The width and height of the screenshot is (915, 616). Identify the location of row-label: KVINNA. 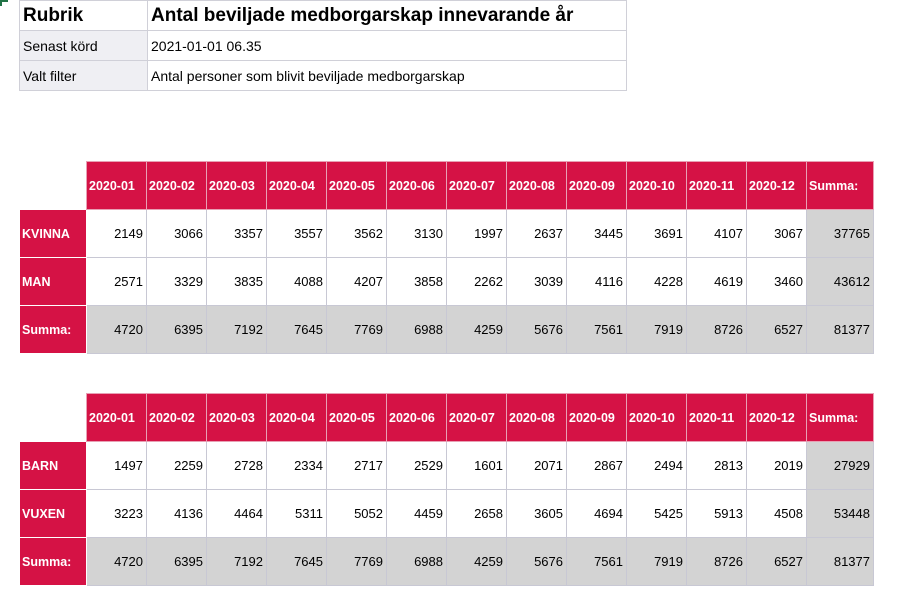
(53, 233).